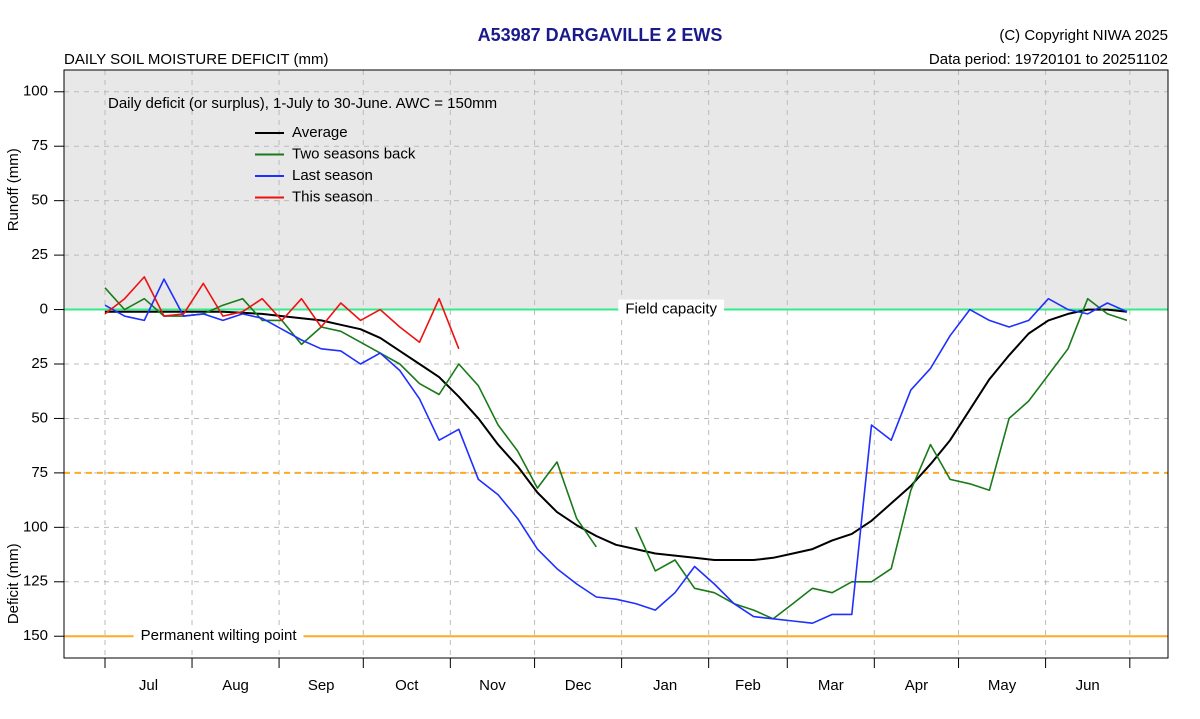 This screenshot has height=719, width=1200. What do you see at coordinates (35, 581) in the screenshot?
I see `y-tick-label: 125` at bounding box center [35, 581].